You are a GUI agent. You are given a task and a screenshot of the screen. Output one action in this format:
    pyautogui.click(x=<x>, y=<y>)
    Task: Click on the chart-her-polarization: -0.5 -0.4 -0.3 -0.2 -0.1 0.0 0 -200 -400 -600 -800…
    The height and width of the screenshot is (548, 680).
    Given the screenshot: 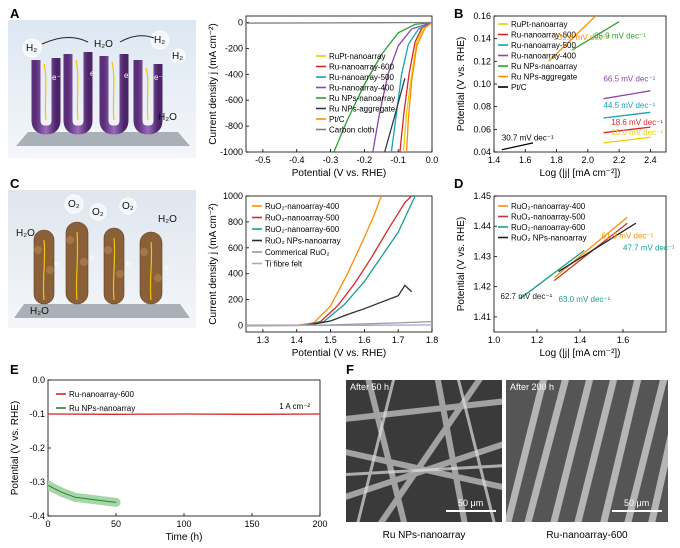 What is the action you would take?
    pyautogui.click(x=323, y=96)
    